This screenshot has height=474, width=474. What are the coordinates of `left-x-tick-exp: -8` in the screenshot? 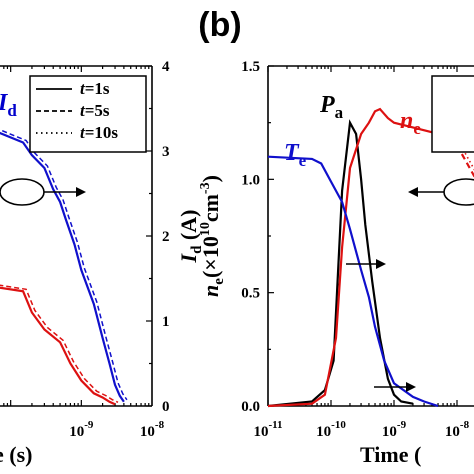 It's located at (160, 425).